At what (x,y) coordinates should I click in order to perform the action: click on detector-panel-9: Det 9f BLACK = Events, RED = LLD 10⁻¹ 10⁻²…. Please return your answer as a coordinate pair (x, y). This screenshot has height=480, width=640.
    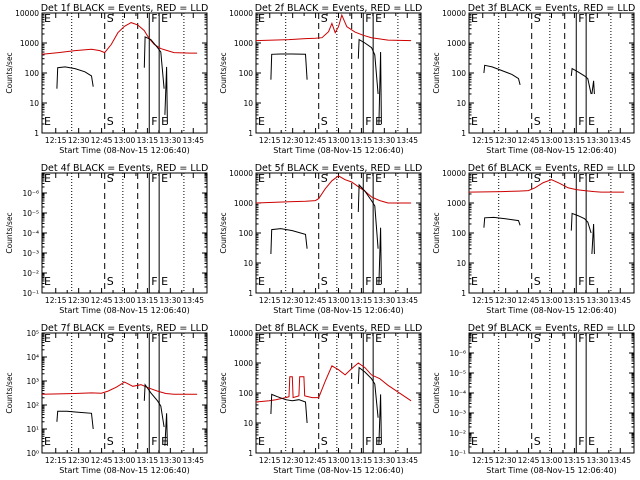
    Looking at the image, I should click on (533, 399).